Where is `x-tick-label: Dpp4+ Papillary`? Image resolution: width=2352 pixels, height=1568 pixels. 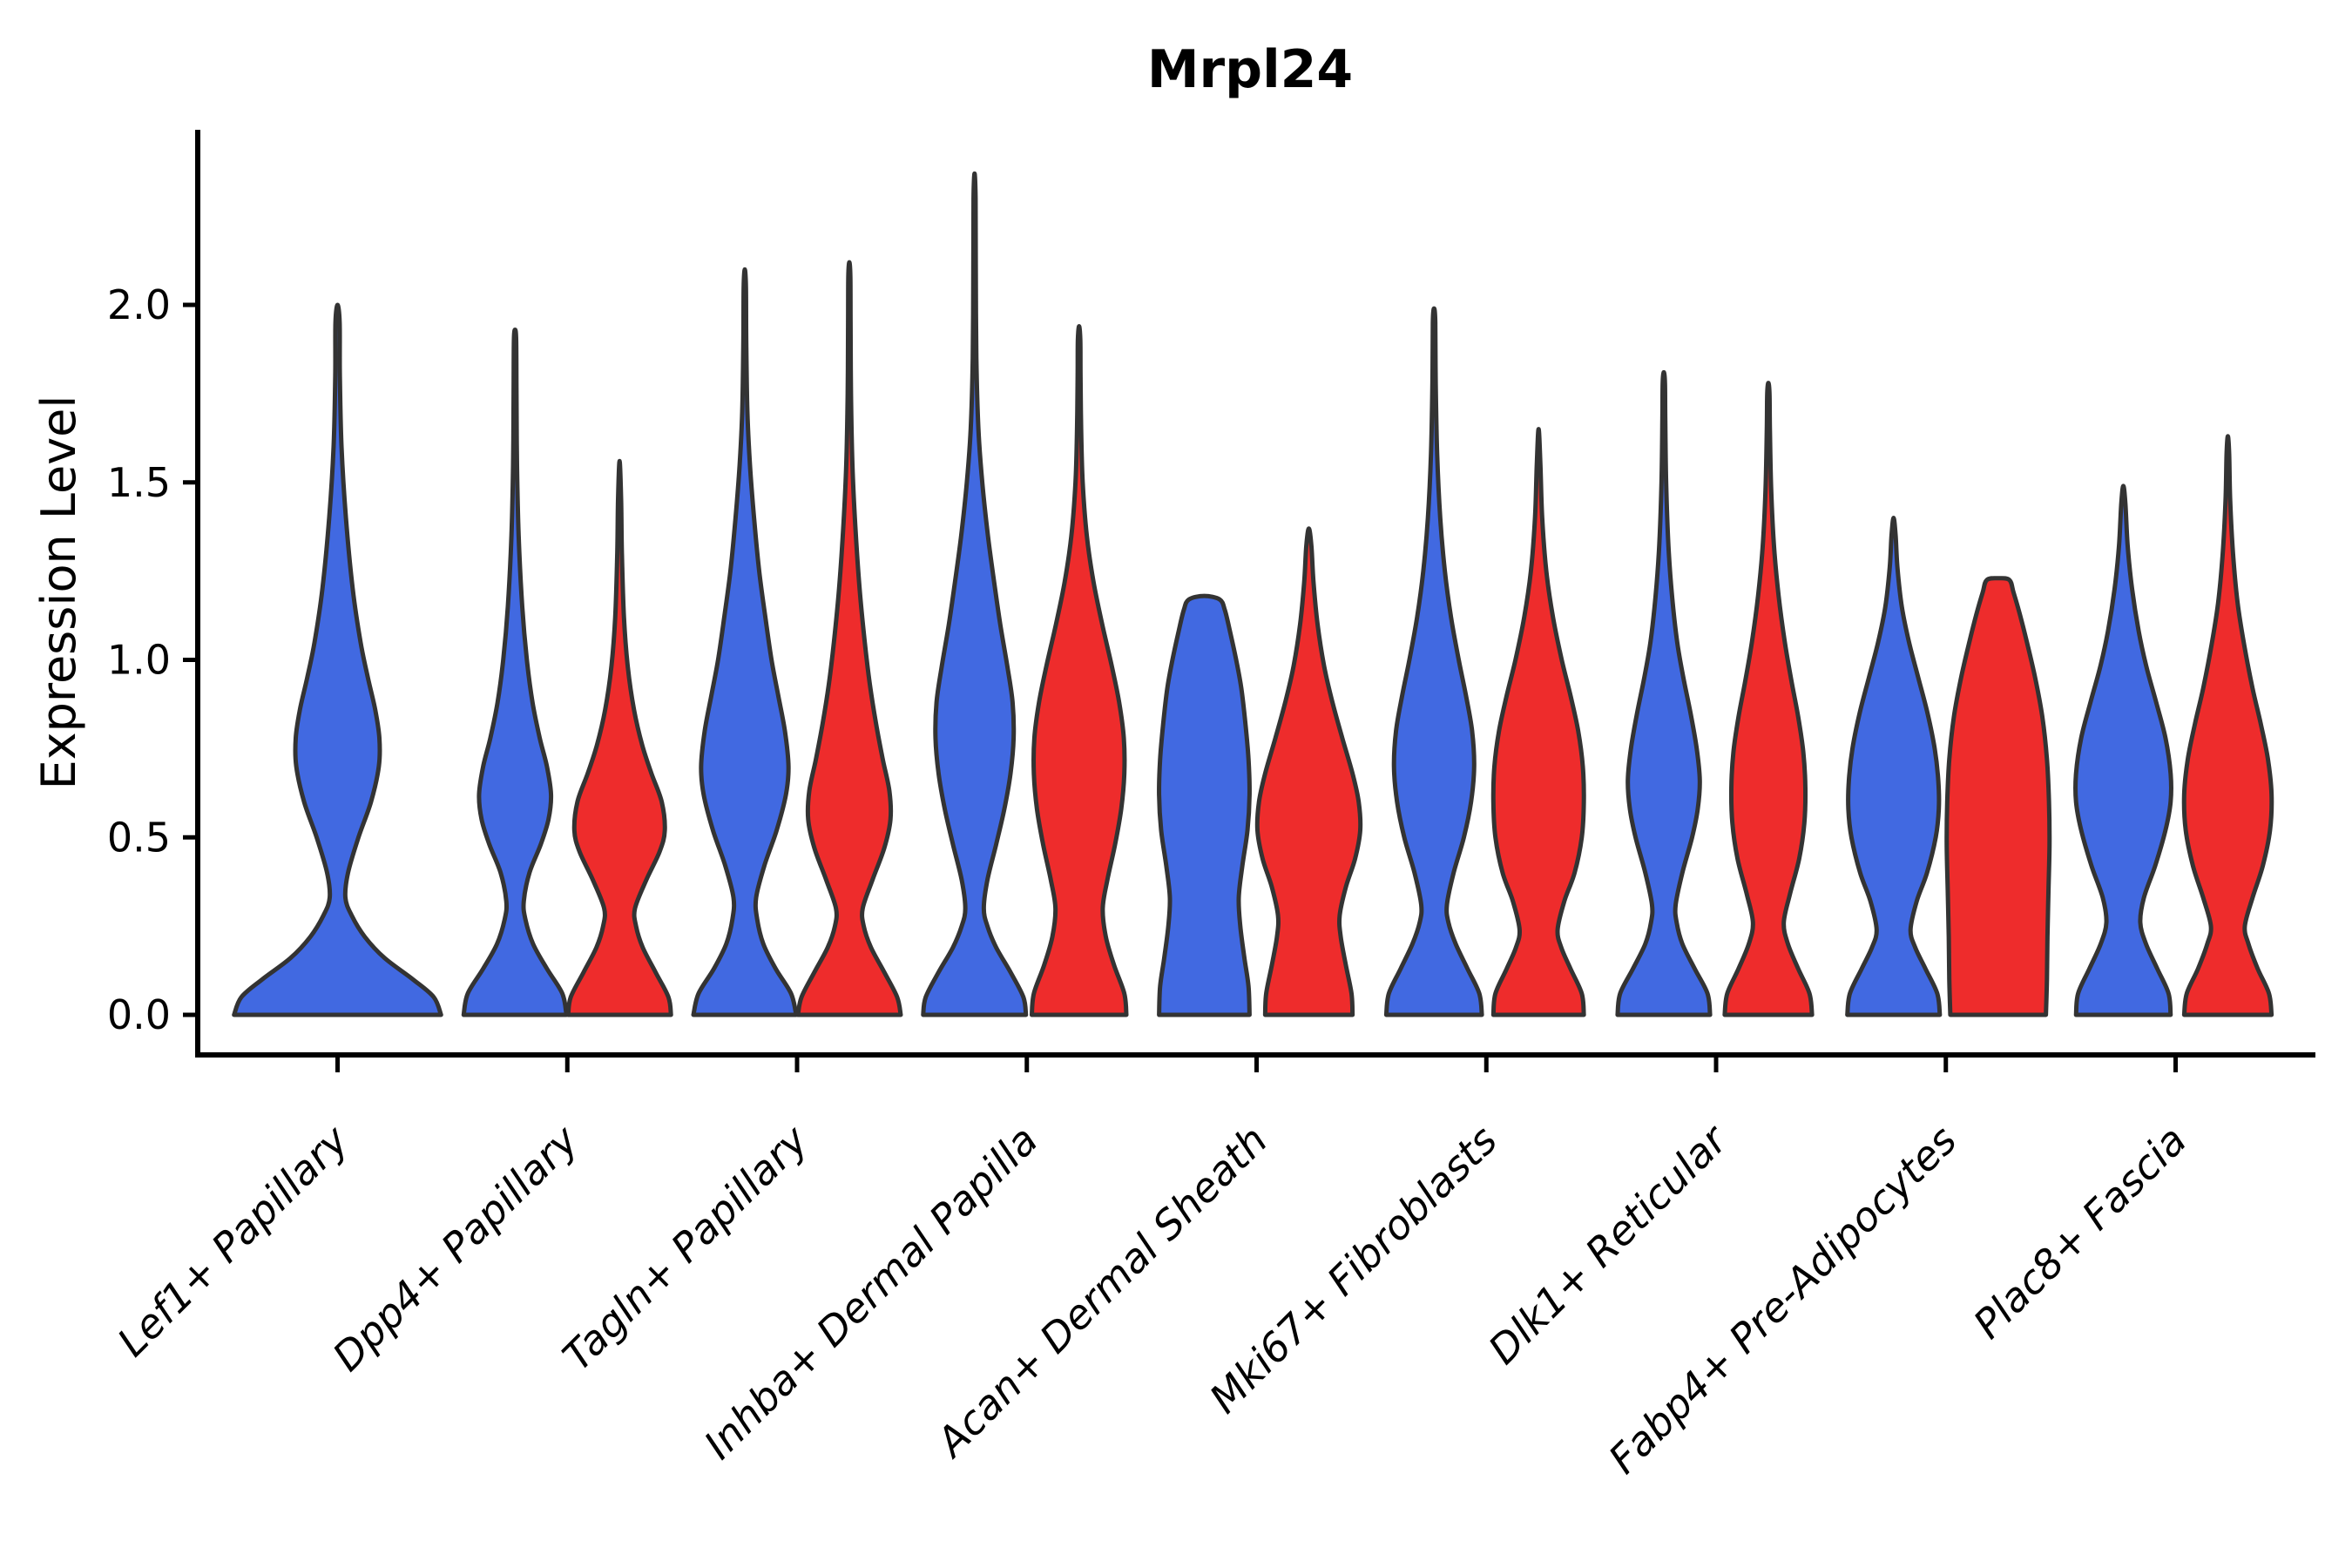
x-tick-label: Dpp4+ Papillary is located at coordinates (455, 1248).